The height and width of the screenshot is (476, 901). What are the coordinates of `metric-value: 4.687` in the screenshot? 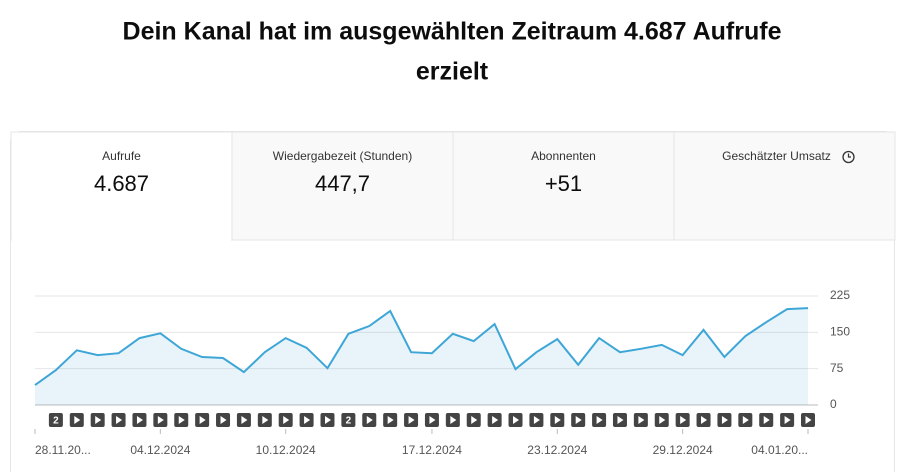 It's located at (121, 183).